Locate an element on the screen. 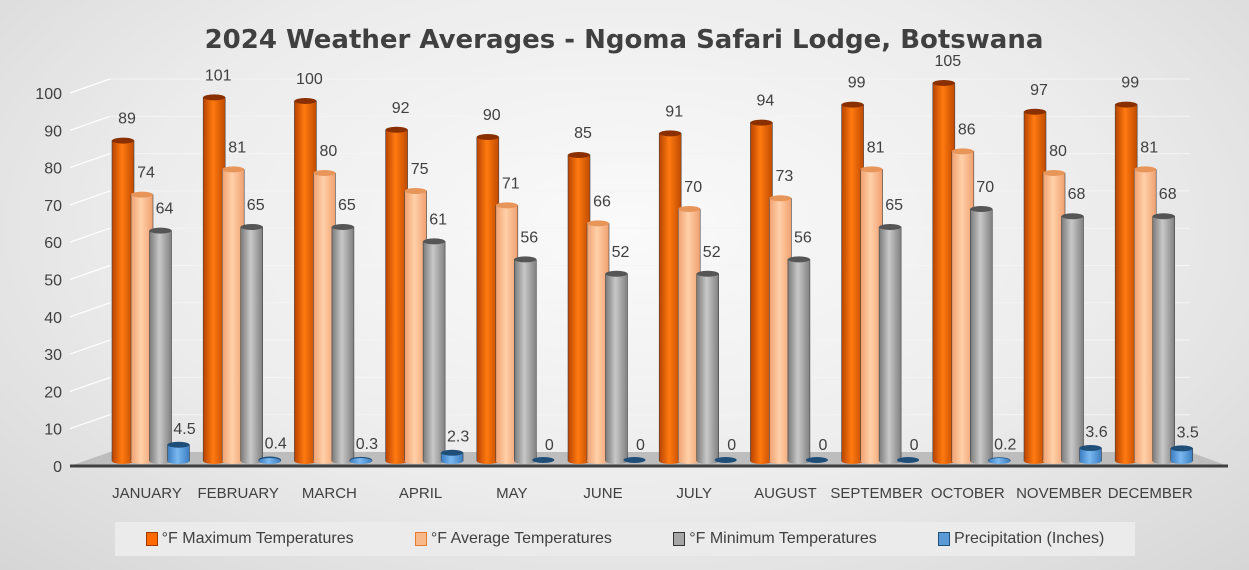 This screenshot has height=570, width=1249. legend-swatch-avg is located at coordinates (420, 539).